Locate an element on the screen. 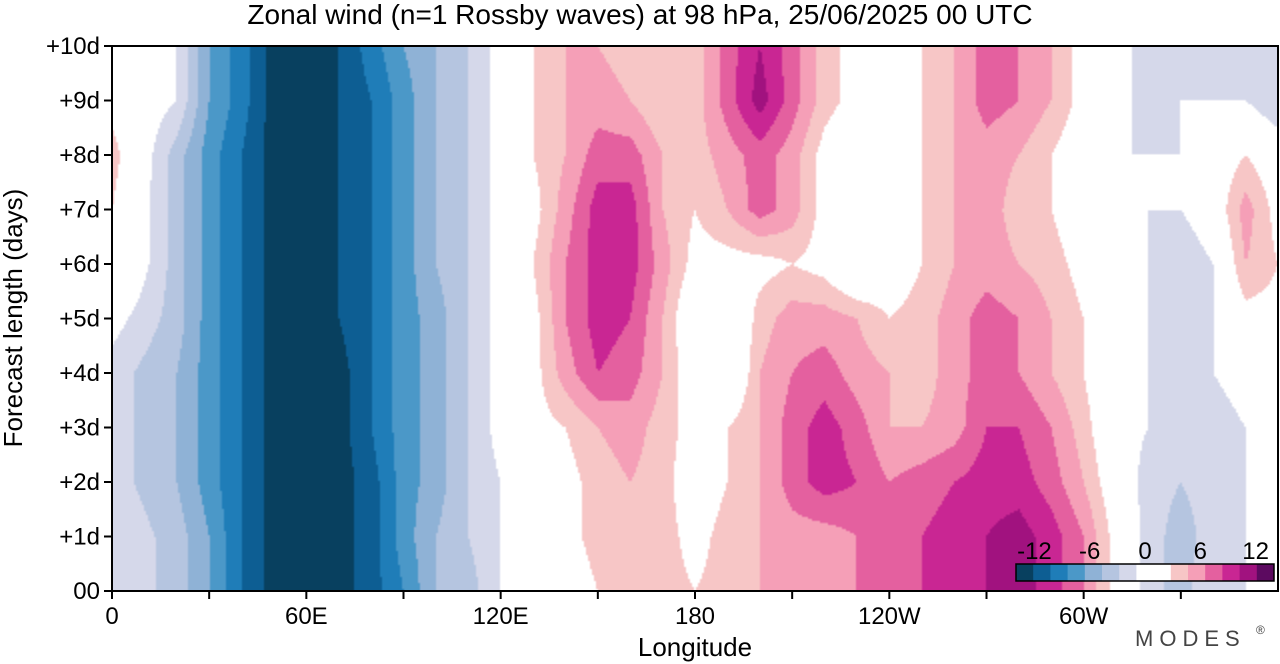 Image resolution: width=1280 pixels, height=664 pixels. colorbar-tick-label: 12 is located at coordinates (1255, 551).